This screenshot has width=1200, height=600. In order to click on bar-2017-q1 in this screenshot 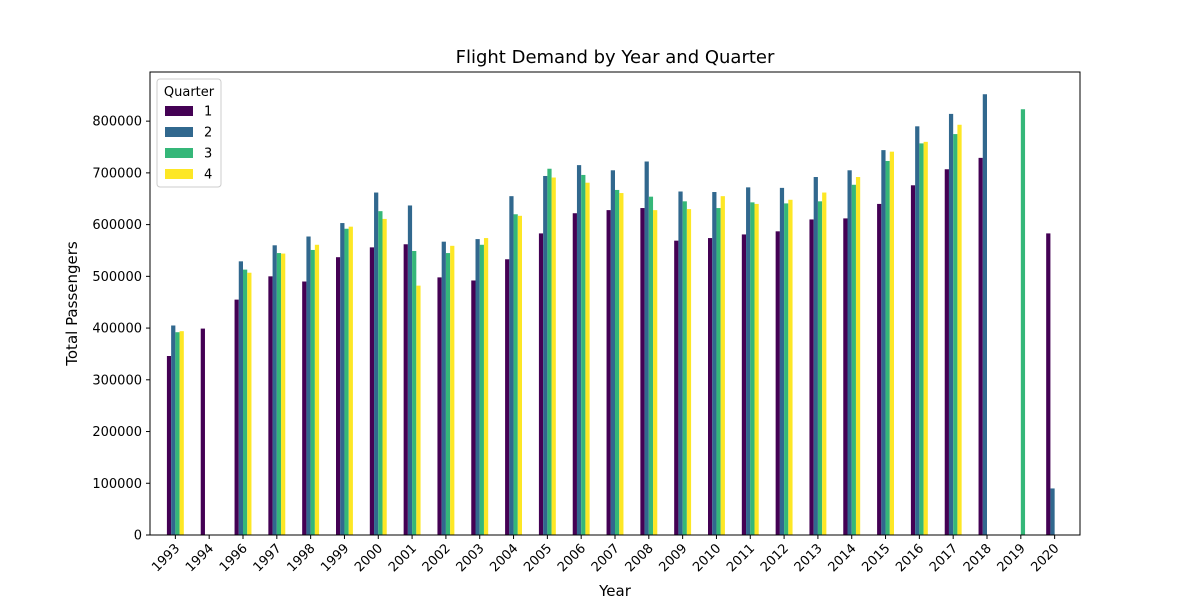, I will do `click(946, 352)`.